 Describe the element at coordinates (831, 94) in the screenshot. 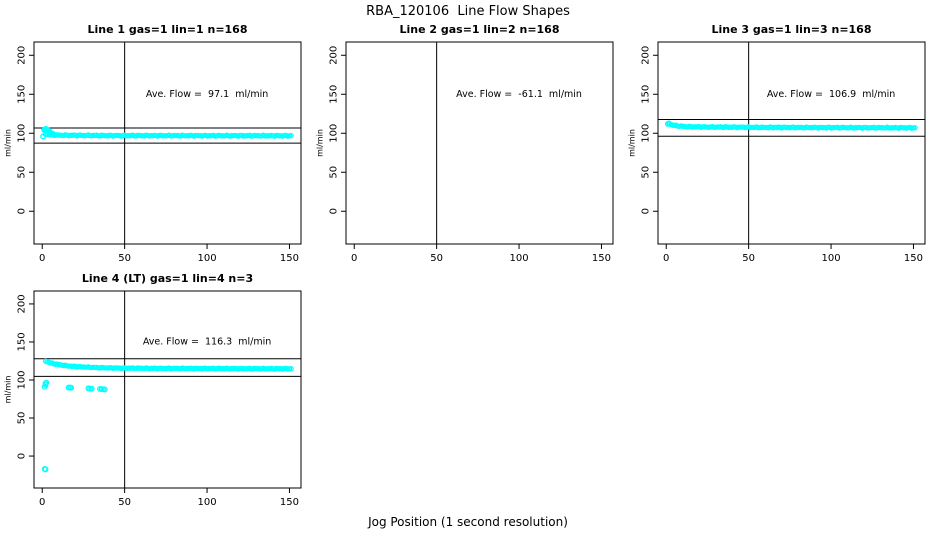

I see `ave-flow-annotation: Ave. Flow = 106.9 ml/min` at that location.